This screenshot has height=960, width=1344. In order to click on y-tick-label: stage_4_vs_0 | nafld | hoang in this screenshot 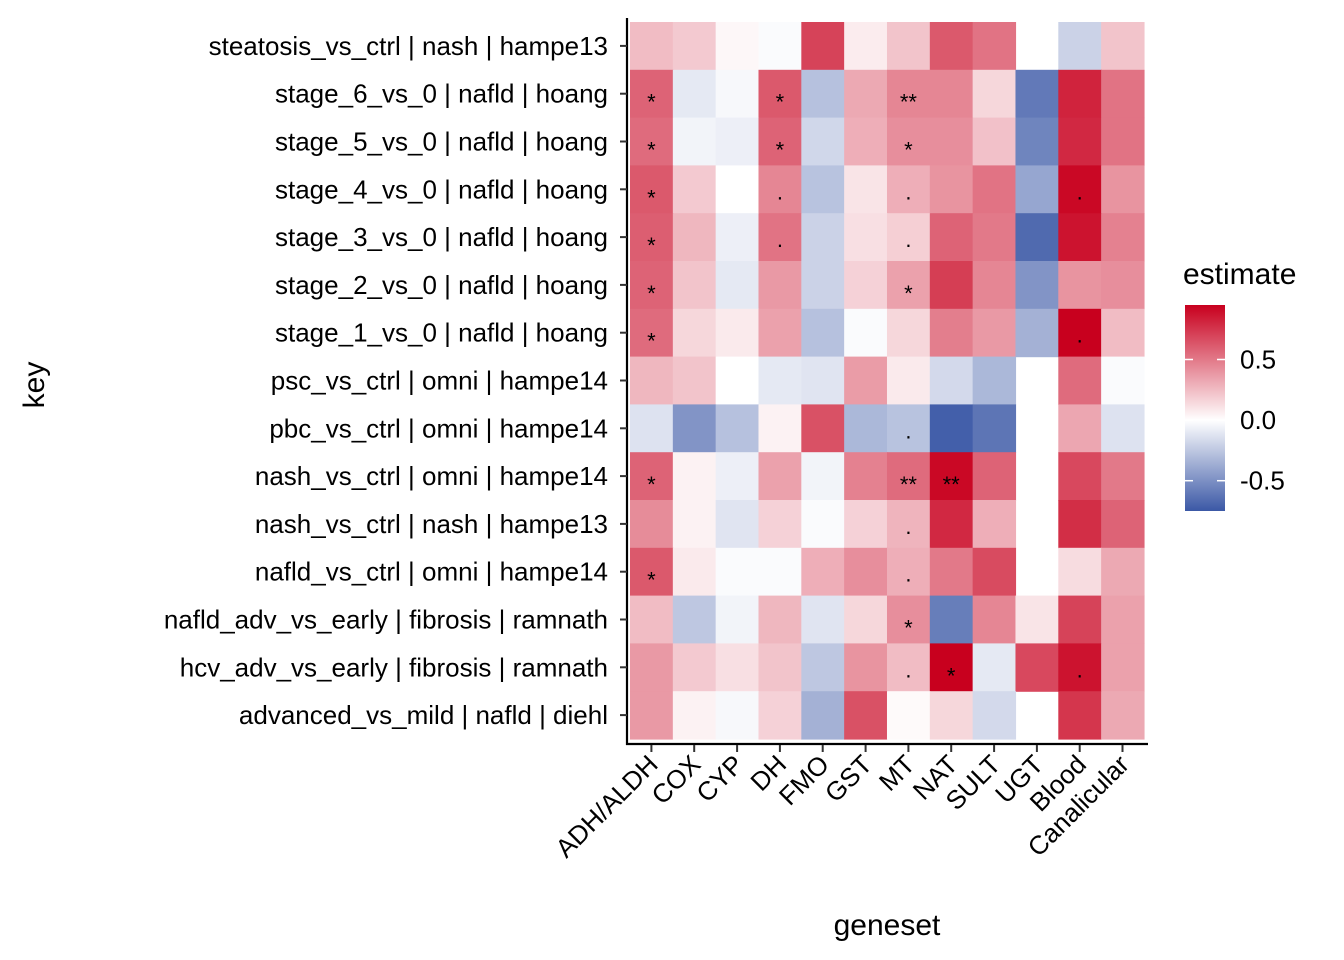, I will do `click(441, 189)`.